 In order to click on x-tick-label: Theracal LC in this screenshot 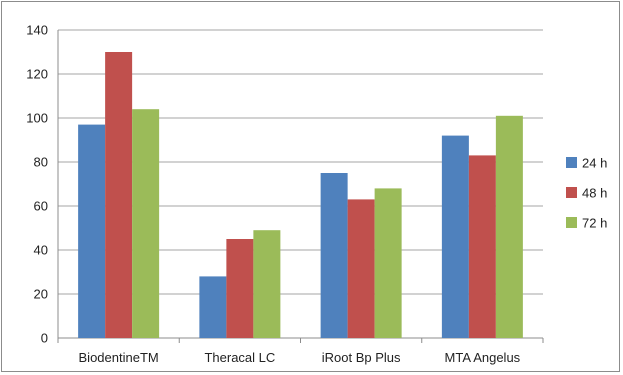, I will do `click(239, 357)`.